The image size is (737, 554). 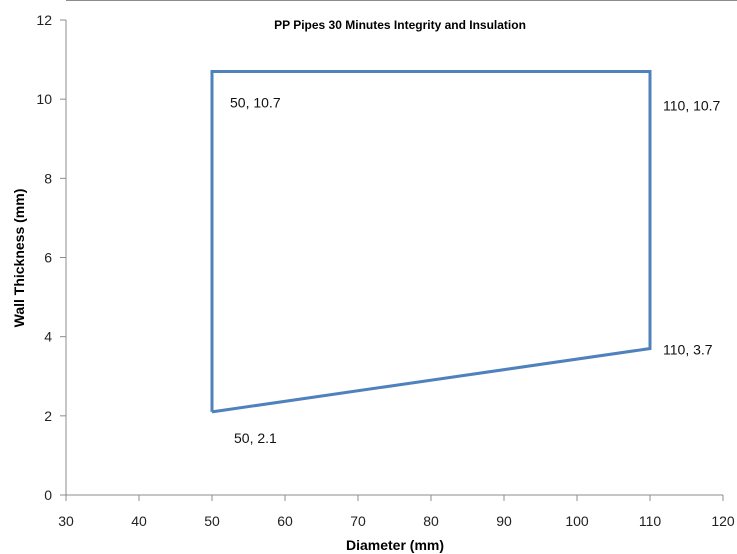 I want to click on y-tick-label: 10, so click(x=44, y=99).